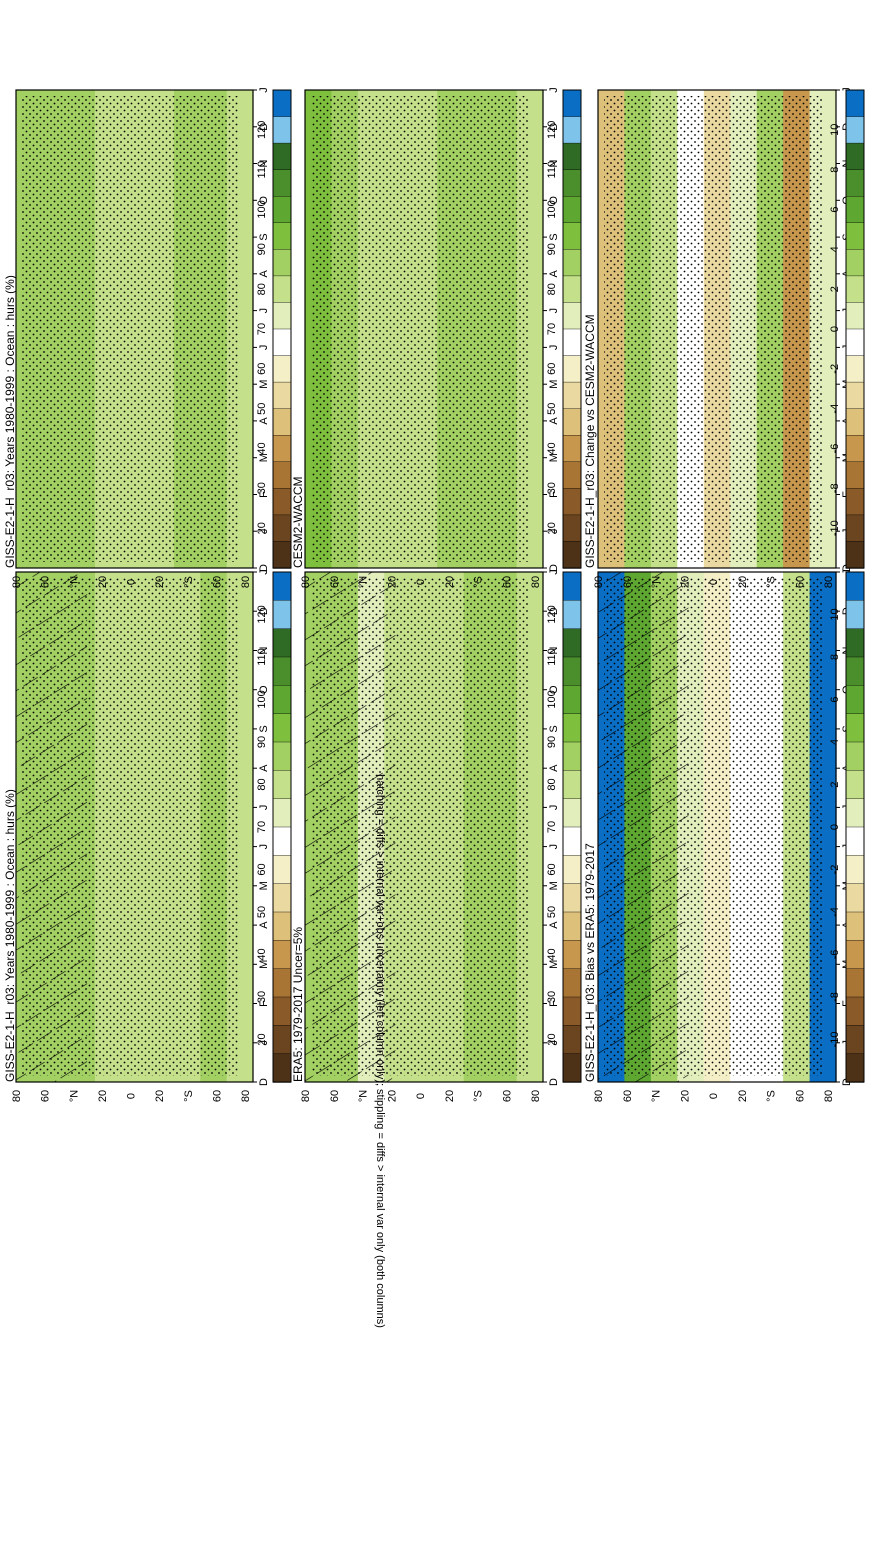 The height and width of the screenshot is (1551, 891). I want to click on colorbar-tick-label: 10, so click(835, 130).